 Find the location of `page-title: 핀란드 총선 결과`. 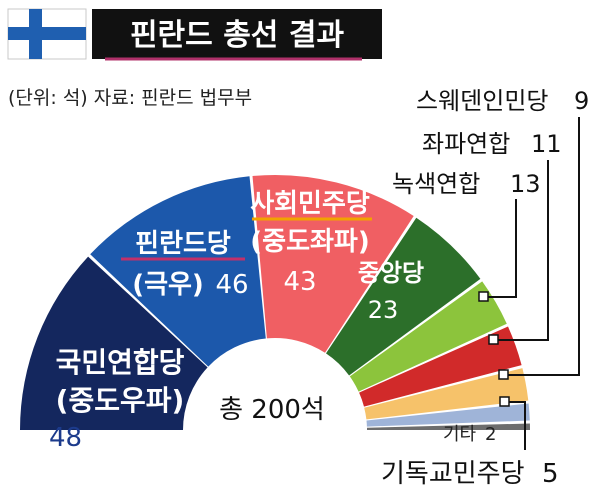

page-title: 핀란드 총선 결과 is located at coordinates (237, 35).